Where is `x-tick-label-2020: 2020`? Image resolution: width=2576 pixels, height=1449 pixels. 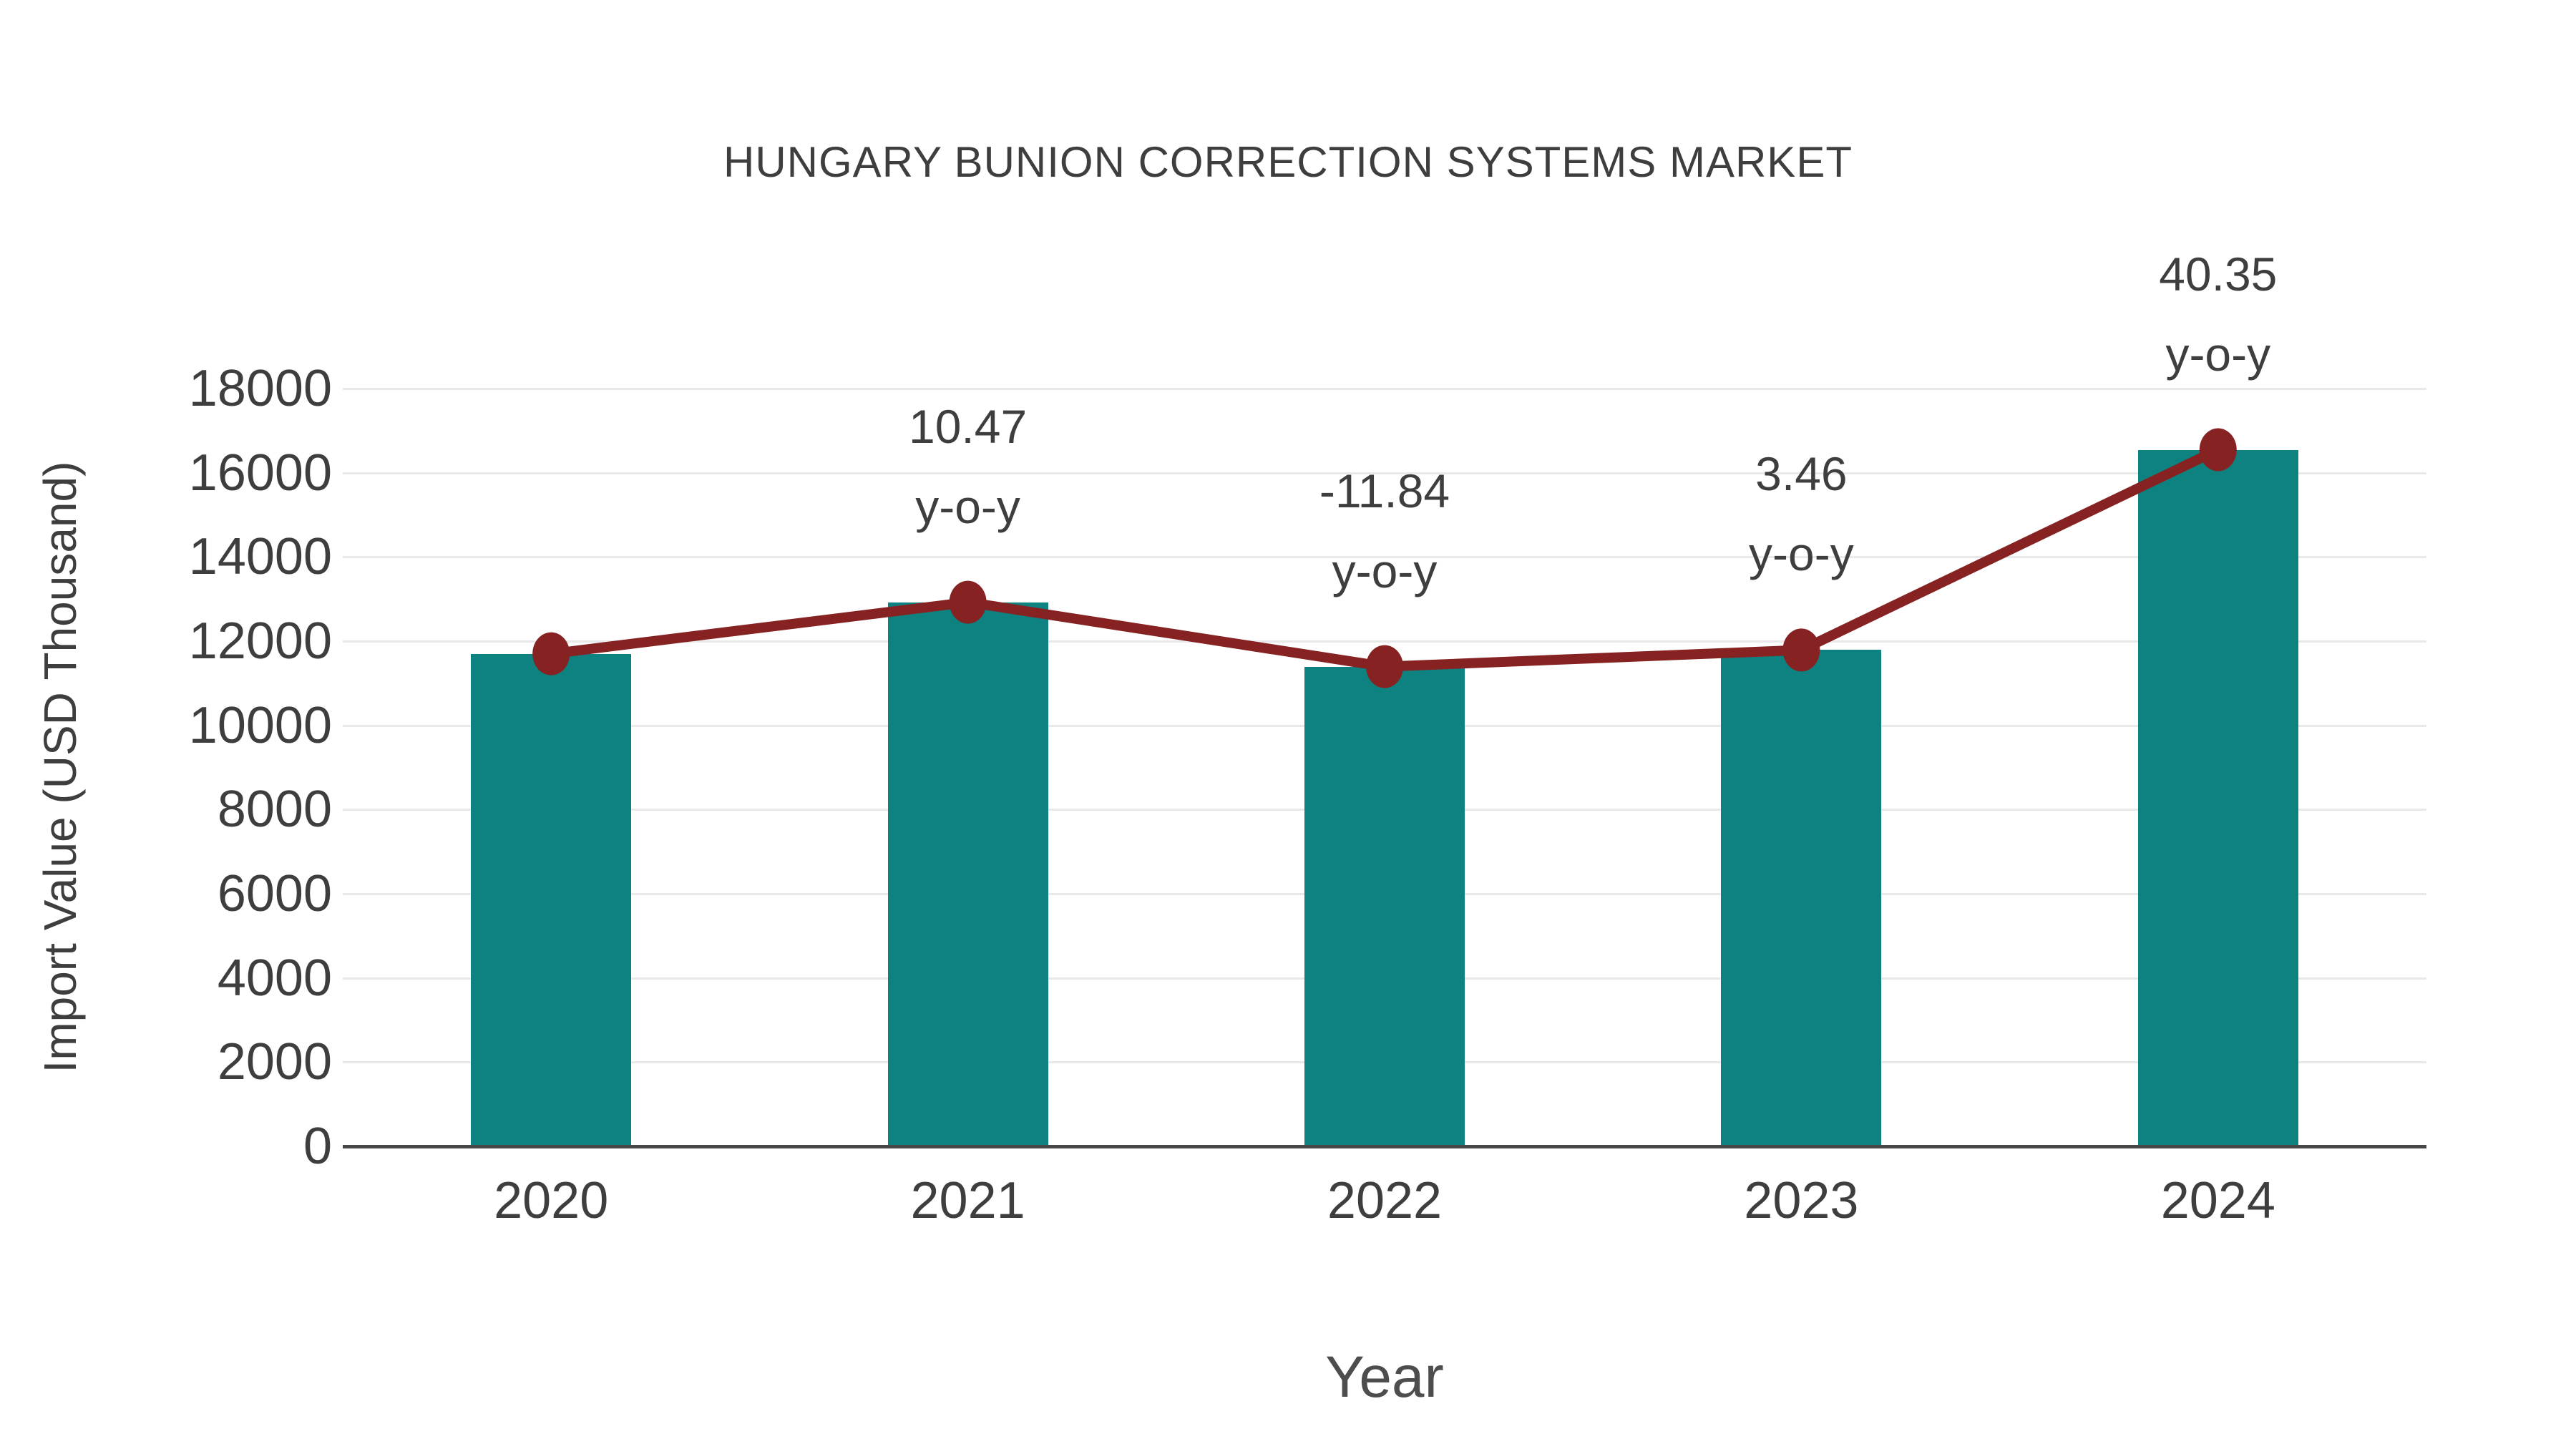 x-tick-label-2020: 2020 is located at coordinates (551, 1200).